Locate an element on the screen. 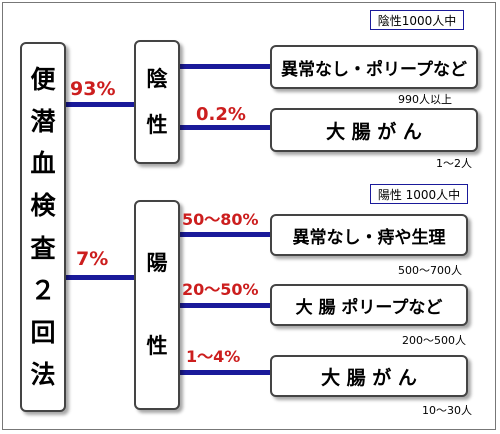  negative-outcome-label: 異常なし・ポリープなど is located at coordinates (374, 69).